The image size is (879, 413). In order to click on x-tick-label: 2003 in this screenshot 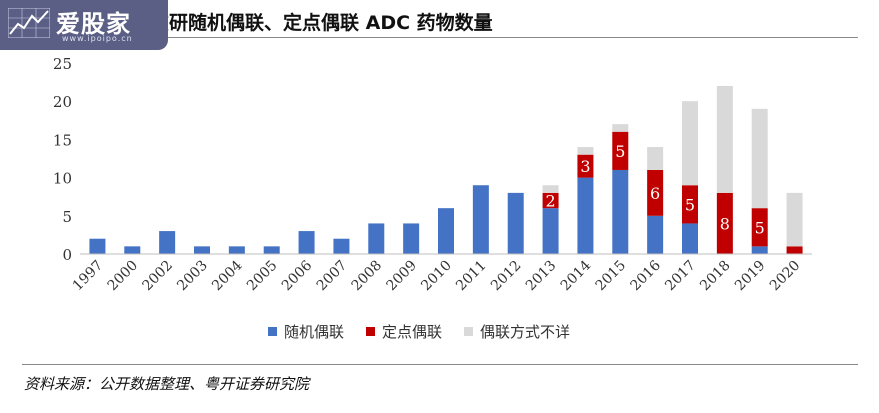, I will do `click(192, 276)`.